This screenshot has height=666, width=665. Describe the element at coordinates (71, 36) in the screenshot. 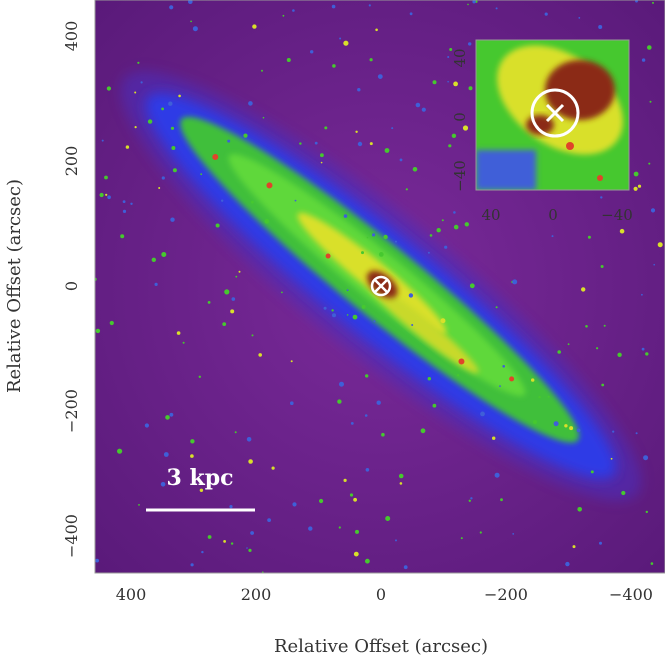

I see `y-tick-label: 400` at that location.